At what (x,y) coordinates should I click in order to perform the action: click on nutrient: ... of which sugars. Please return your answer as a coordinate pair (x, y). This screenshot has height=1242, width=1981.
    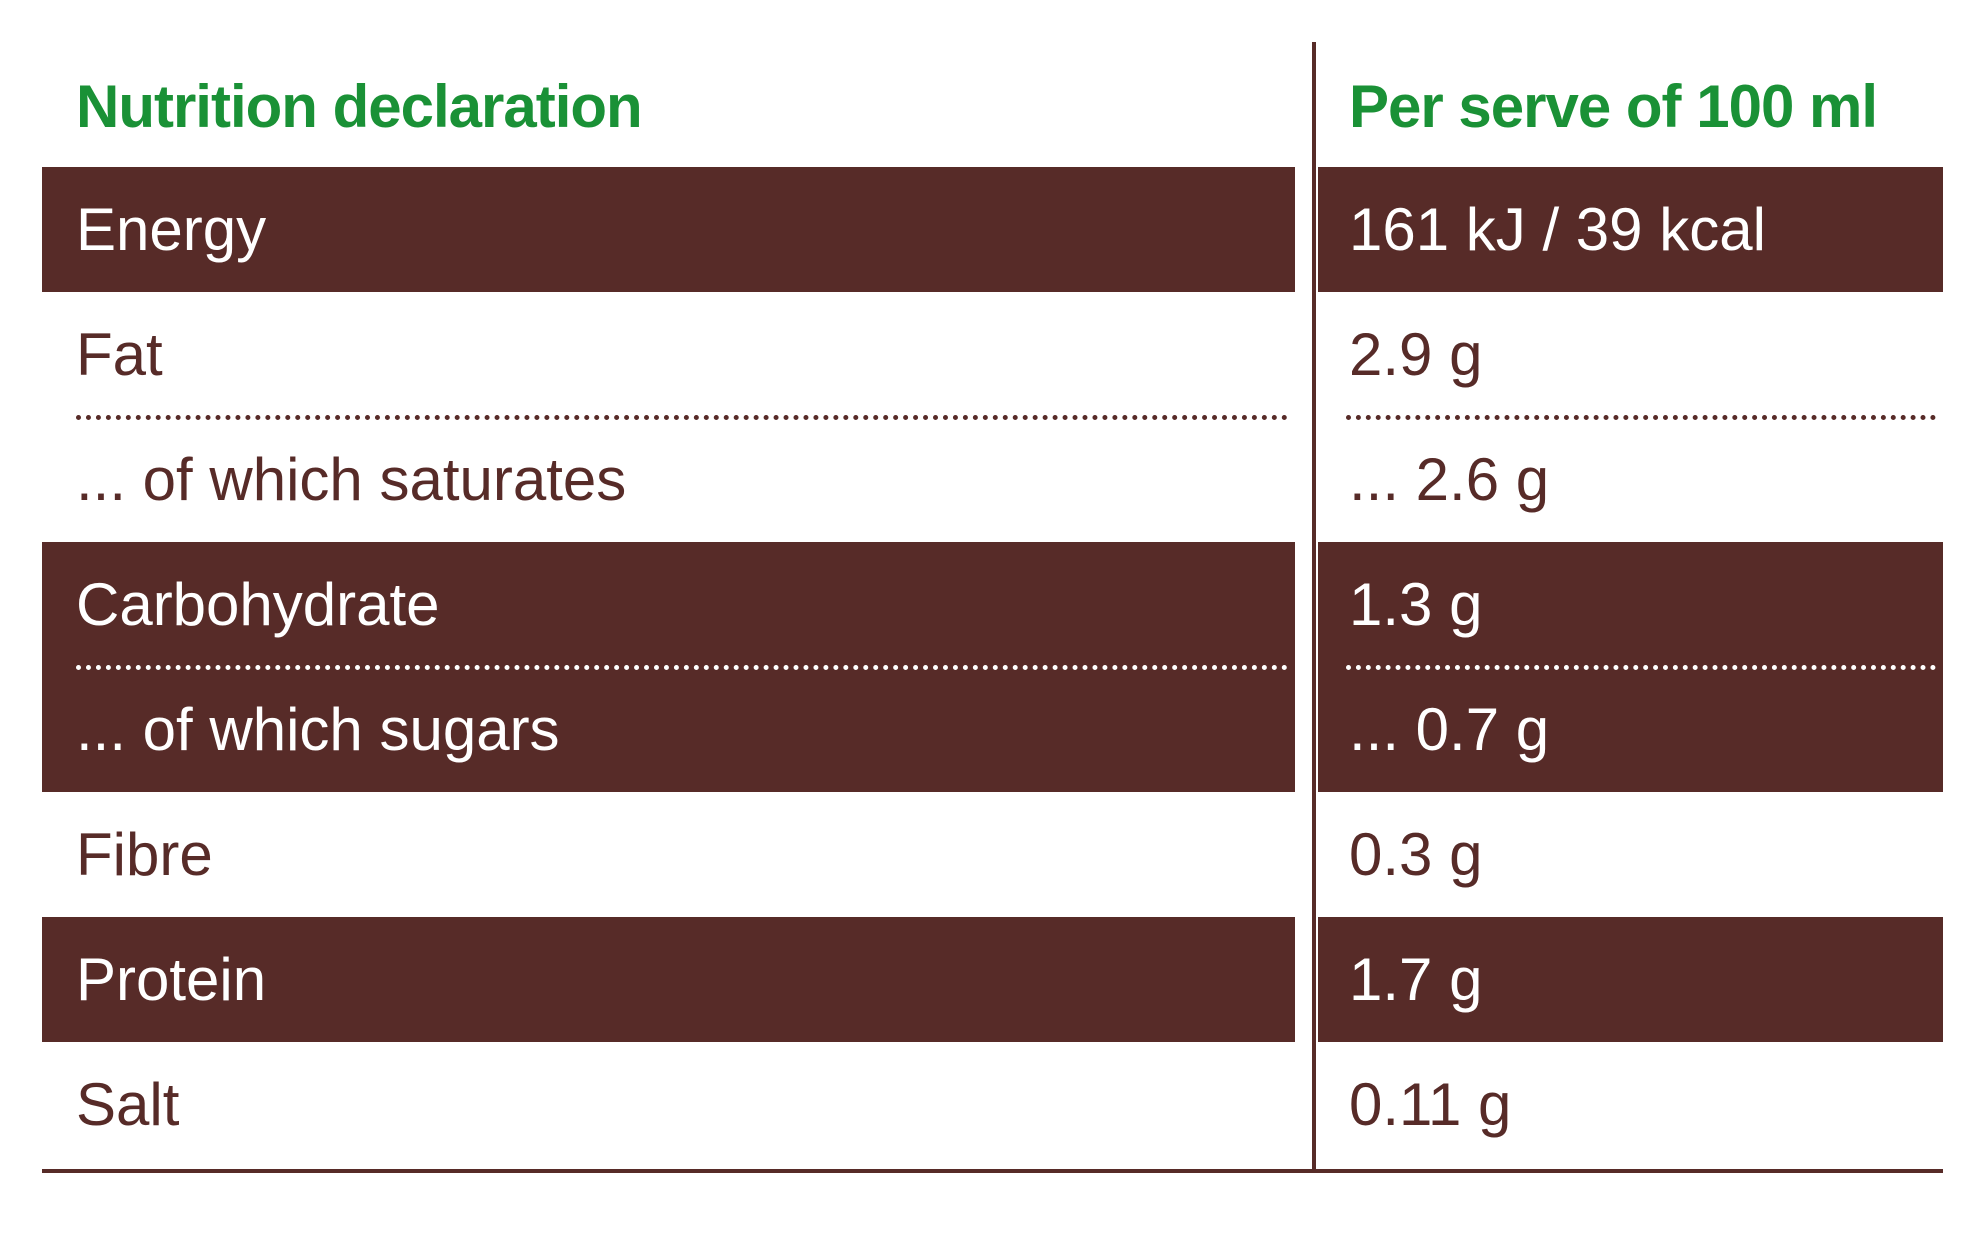
    Looking at the image, I should click on (668, 729).